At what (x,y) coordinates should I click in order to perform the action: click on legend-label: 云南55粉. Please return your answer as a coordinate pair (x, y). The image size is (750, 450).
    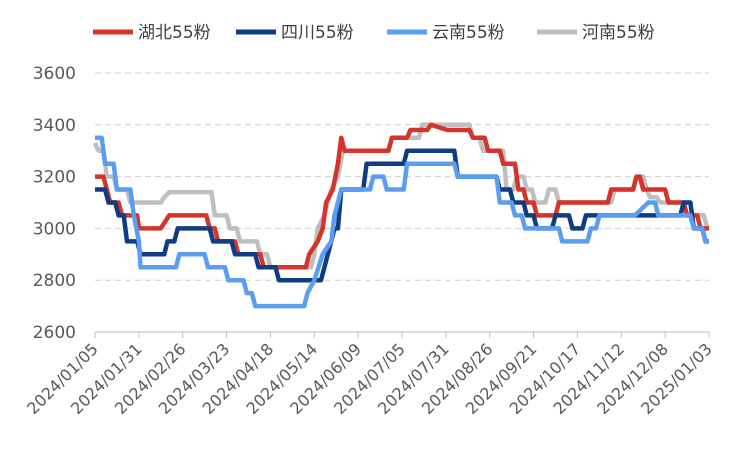
    Looking at the image, I should click on (468, 33).